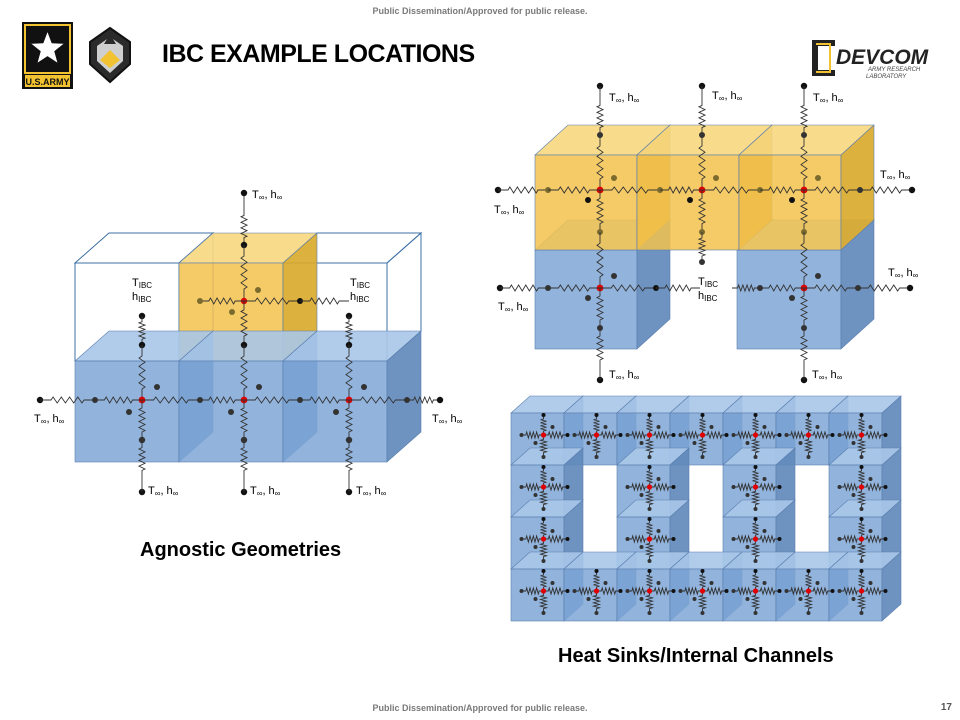 Image resolution: width=960 pixels, height=720 pixels. I want to click on army-logo: U.S.ARMY, so click(47, 55).